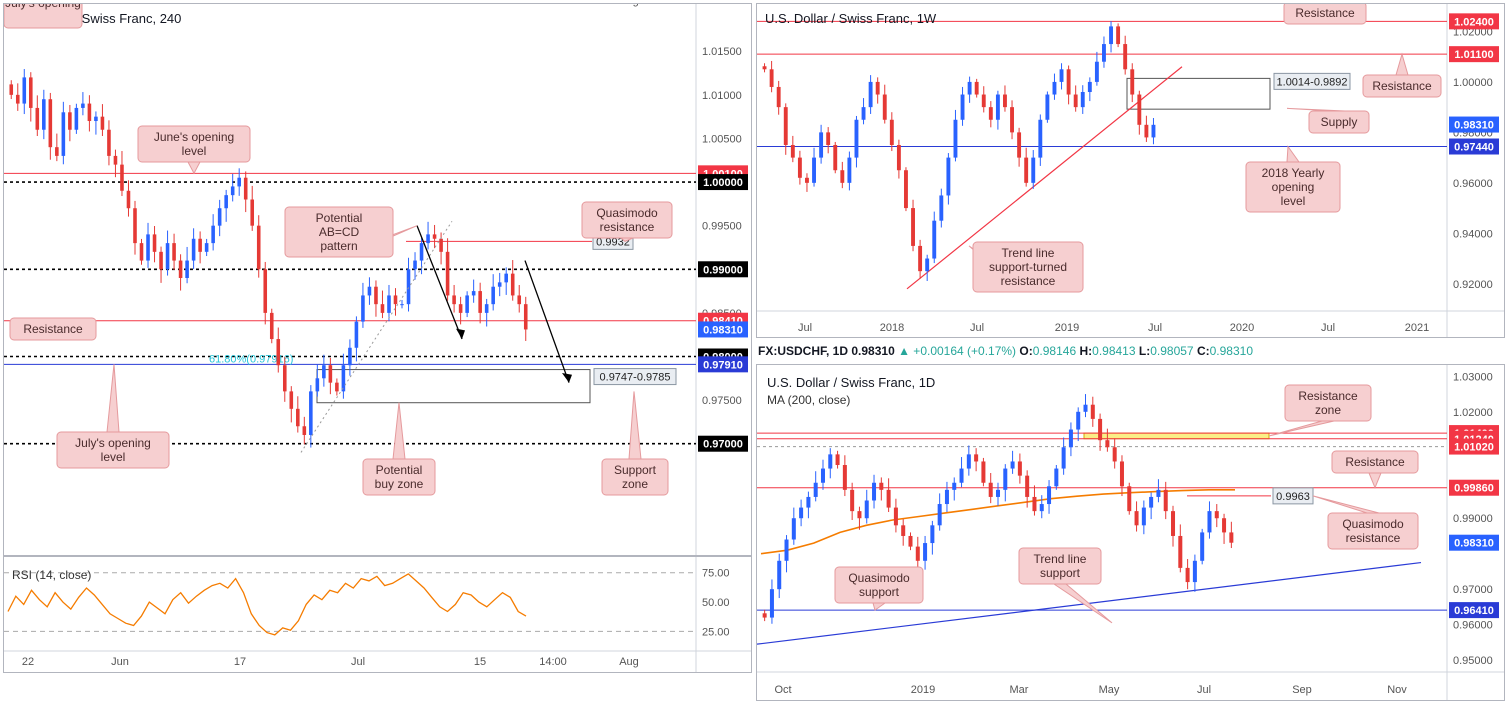 This screenshot has width=1507, height=704. Describe the element at coordinates (399, 477) in the screenshot. I see `h4-note-buy-zone-box` at that location.